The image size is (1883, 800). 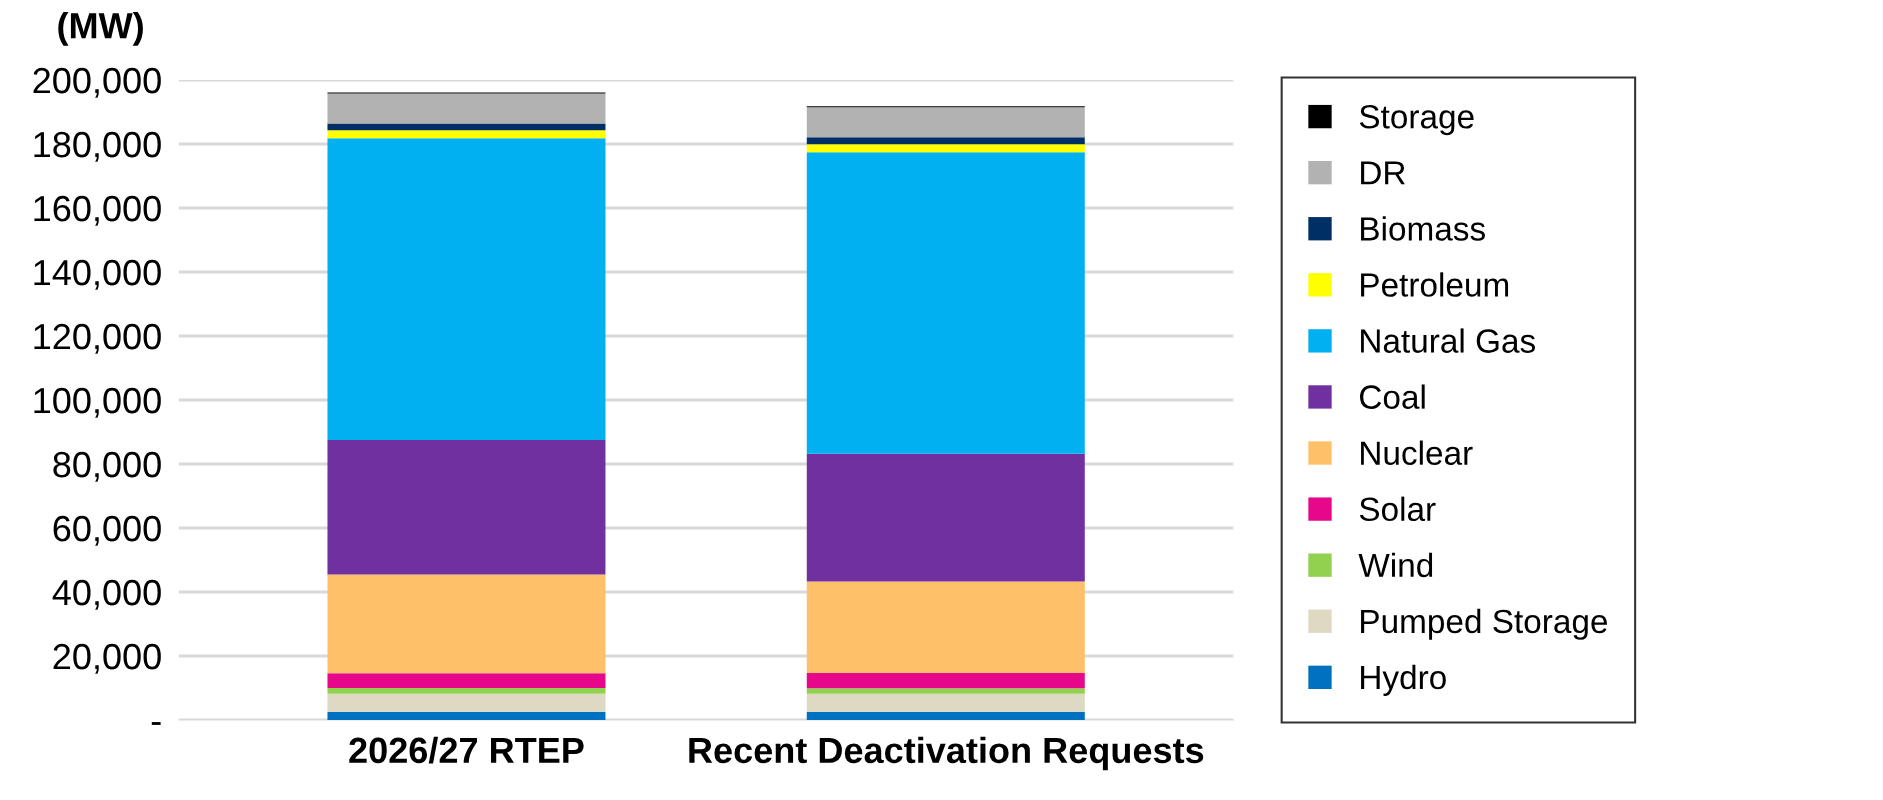 I want to click on legend-label: Solar, so click(x=1397, y=509).